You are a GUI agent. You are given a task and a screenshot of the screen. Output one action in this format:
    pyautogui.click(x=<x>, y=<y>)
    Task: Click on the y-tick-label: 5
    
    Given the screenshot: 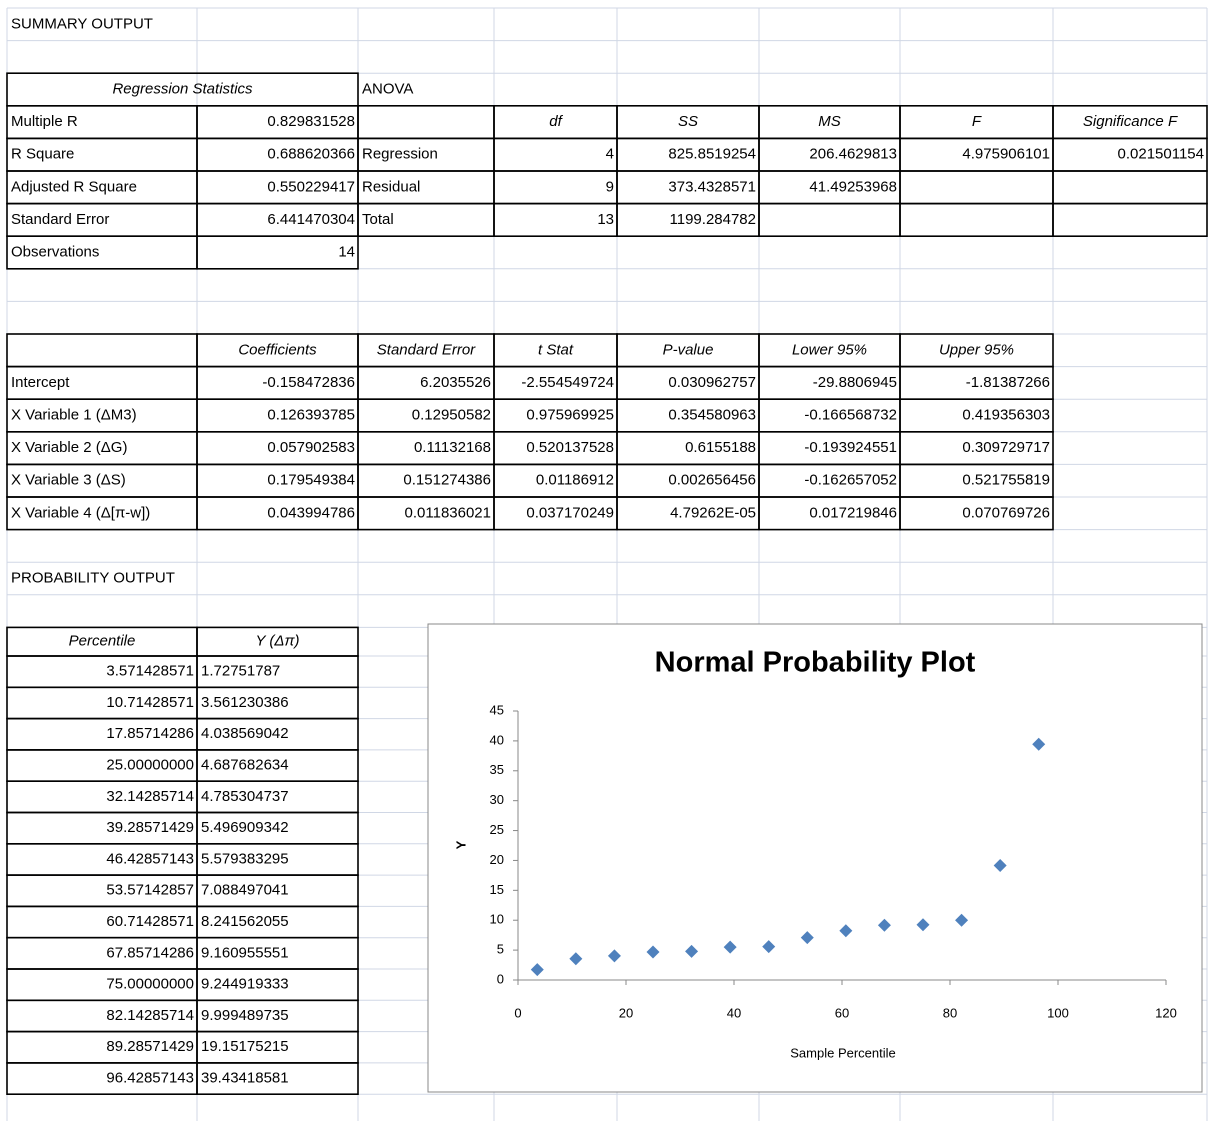 What is the action you would take?
    pyautogui.click(x=500, y=949)
    